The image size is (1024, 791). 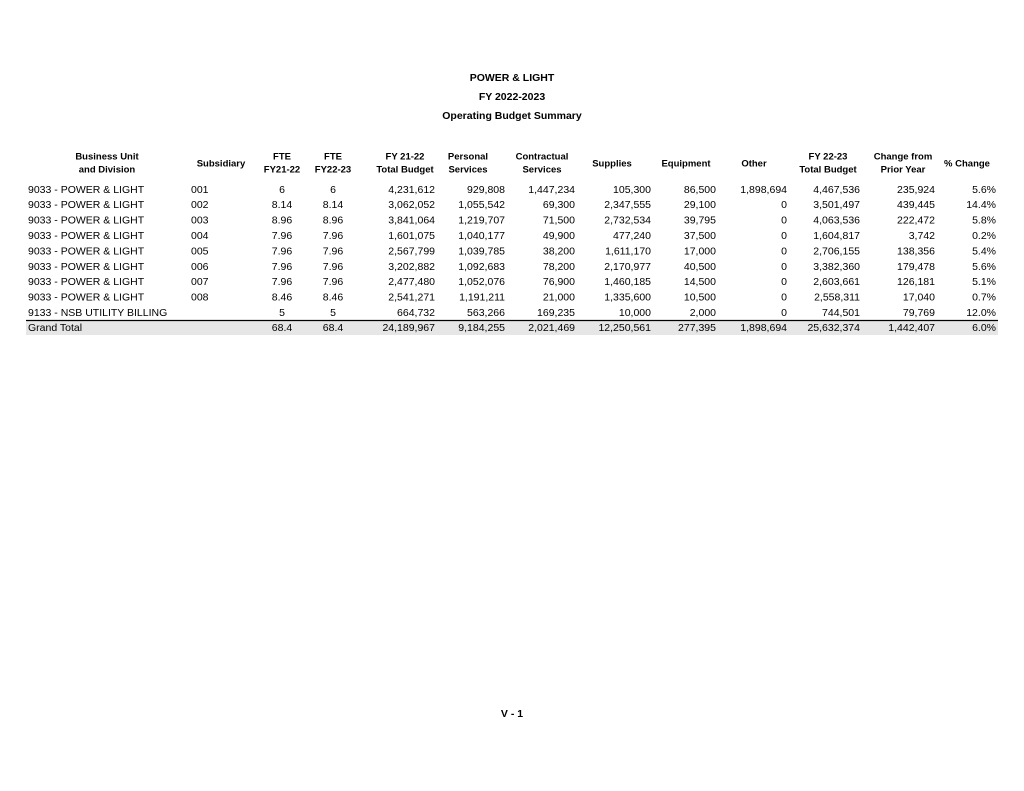 I want to click on cell: 1,601,075, so click(x=411, y=236).